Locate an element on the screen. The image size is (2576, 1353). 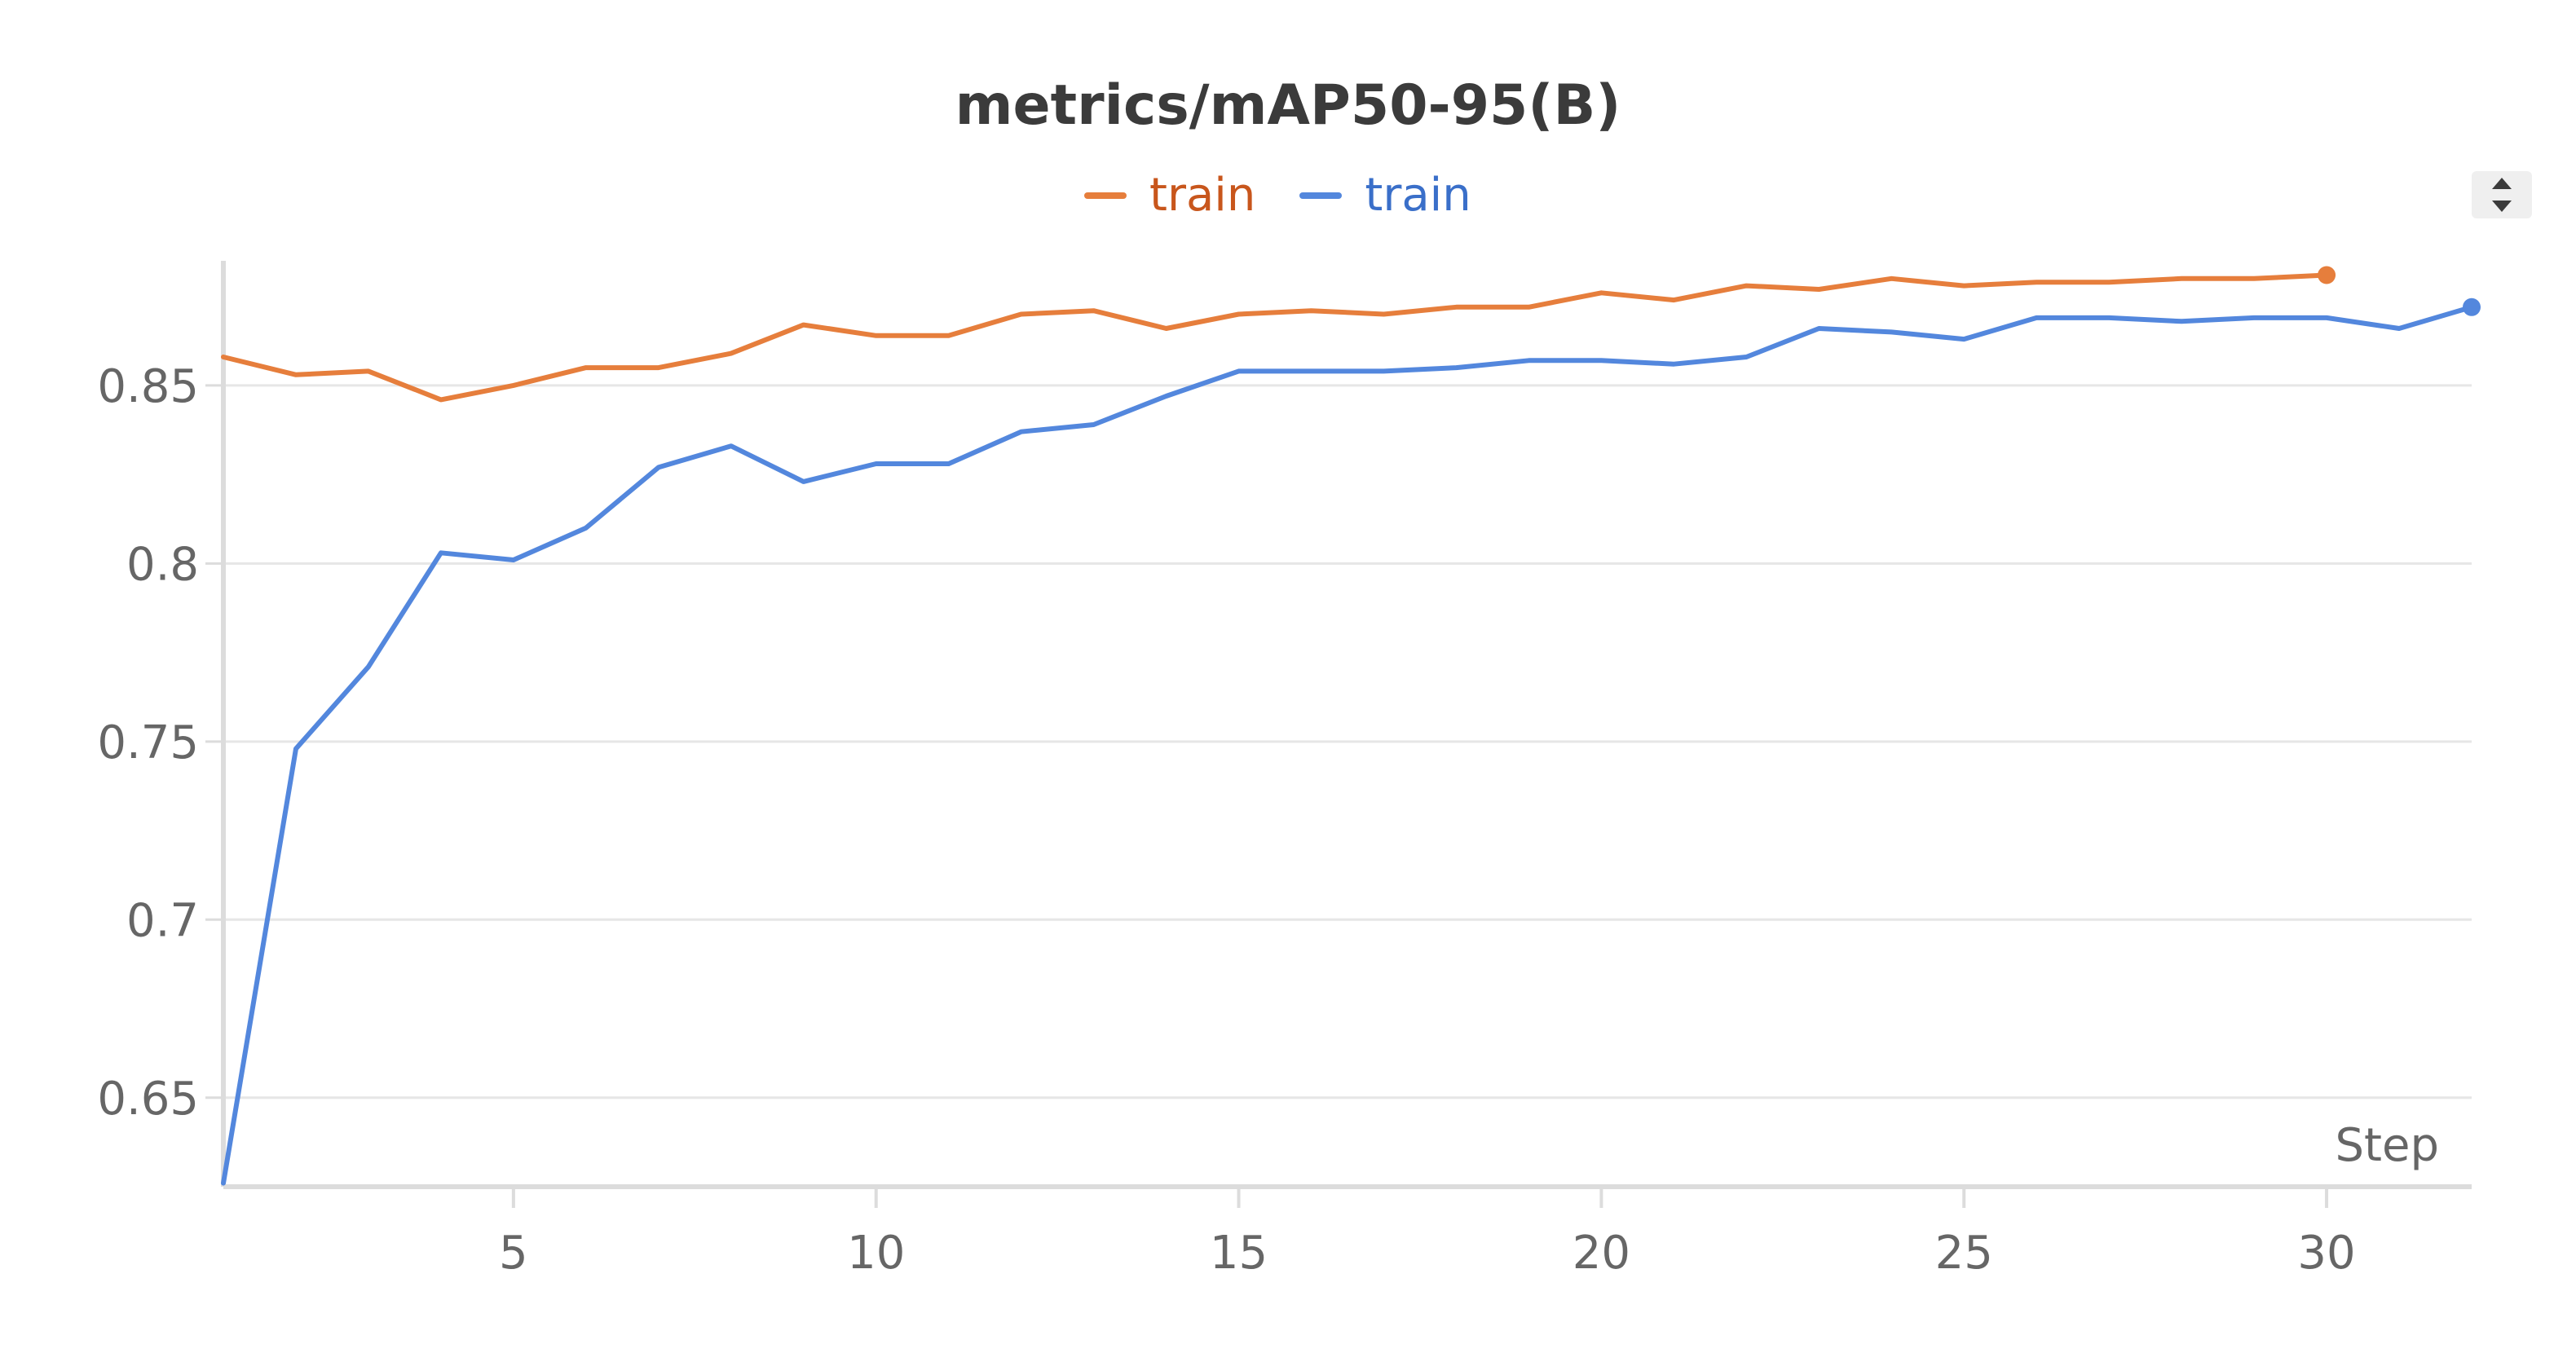
x-tick-label: 10 is located at coordinates (876, 1253).